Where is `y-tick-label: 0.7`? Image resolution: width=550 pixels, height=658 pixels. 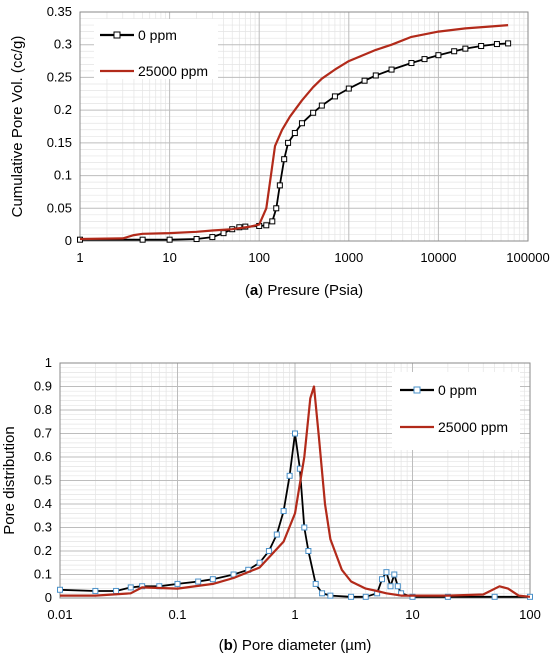
y-tick-label: 0.7 is located at coordinates (43, 433).